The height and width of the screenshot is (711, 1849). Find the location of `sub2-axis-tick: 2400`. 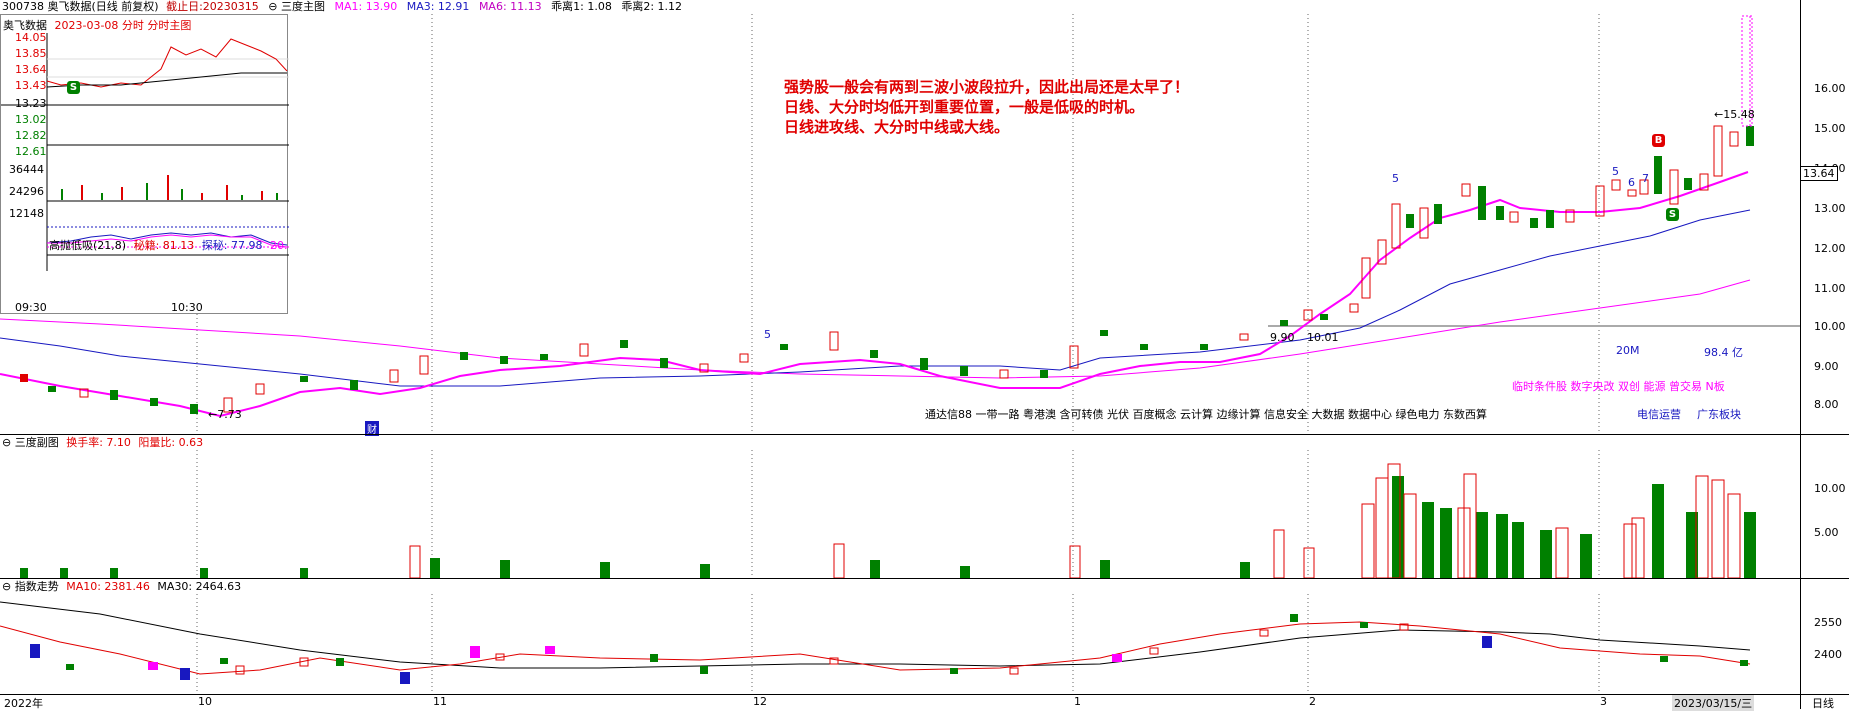

sub2-axis-tick: 2400 is located at coordinates (1828, 654).